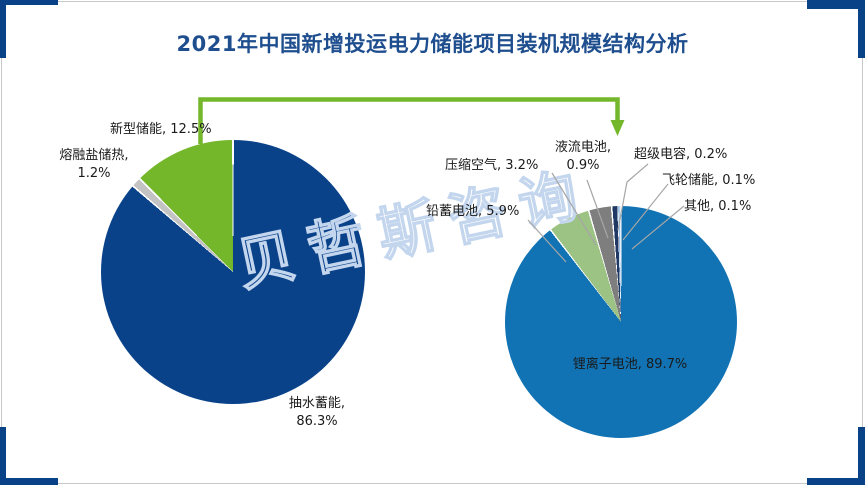  What do you see at coordinates (836, 29) in the screenshot?
I see `corner-bracket-top-right` at bounding box center [836, 29].